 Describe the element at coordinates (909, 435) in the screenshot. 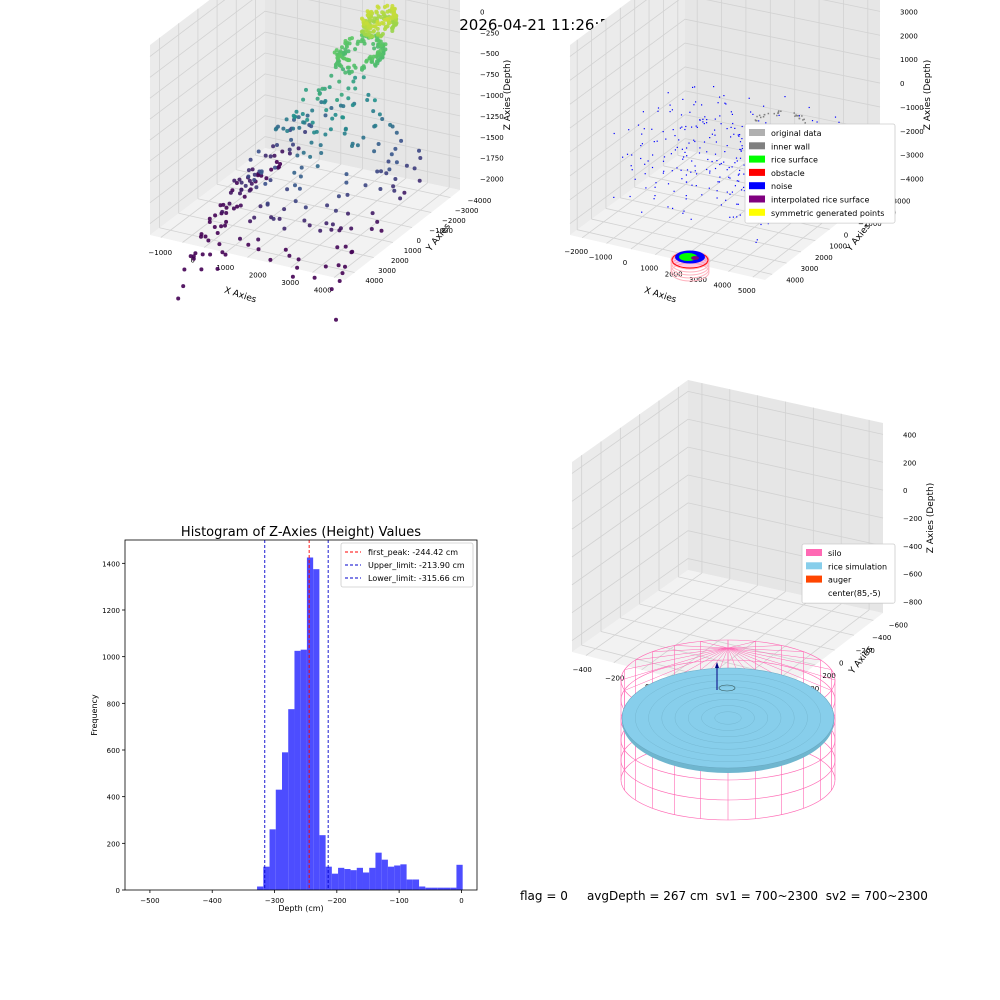

I see `z-tick-label: 400` at that location.